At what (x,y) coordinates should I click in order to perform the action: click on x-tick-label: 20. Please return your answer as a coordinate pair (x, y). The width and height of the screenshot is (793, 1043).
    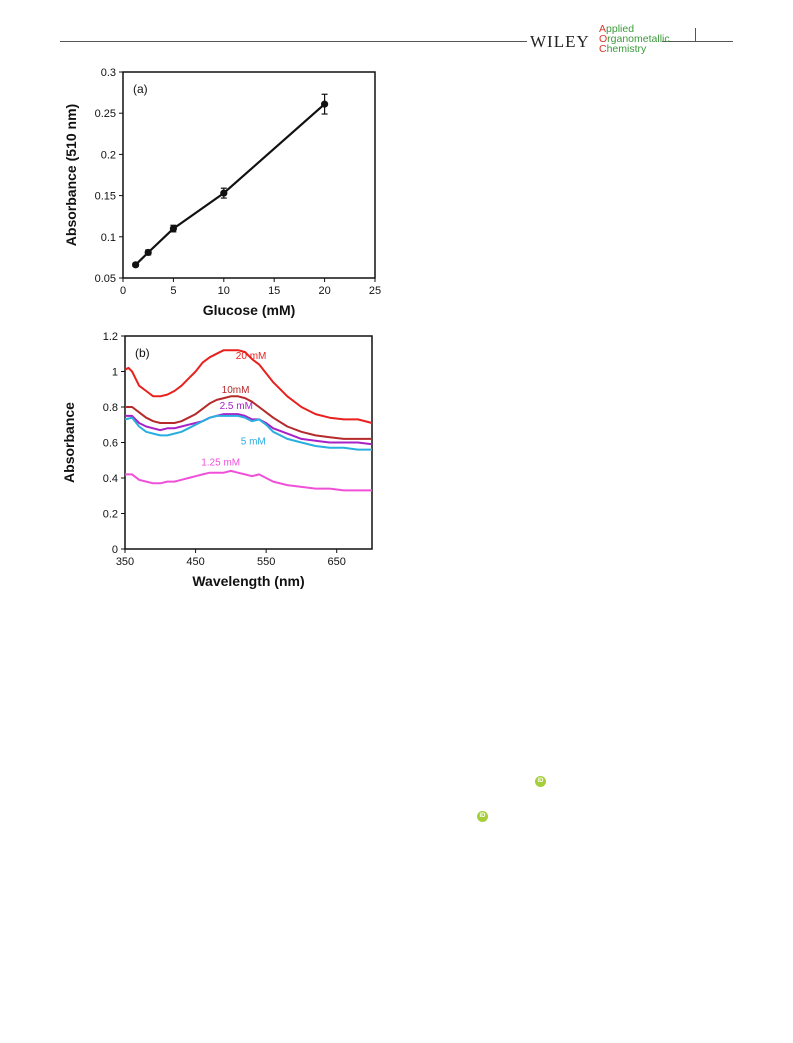
    Looking at the image, I should click on (324, 291).